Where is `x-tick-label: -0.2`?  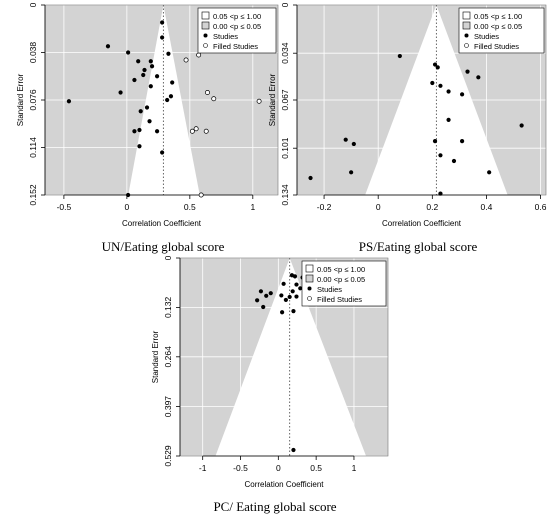 x-tick-label: -0.2 is located at coordinates (324, 207).